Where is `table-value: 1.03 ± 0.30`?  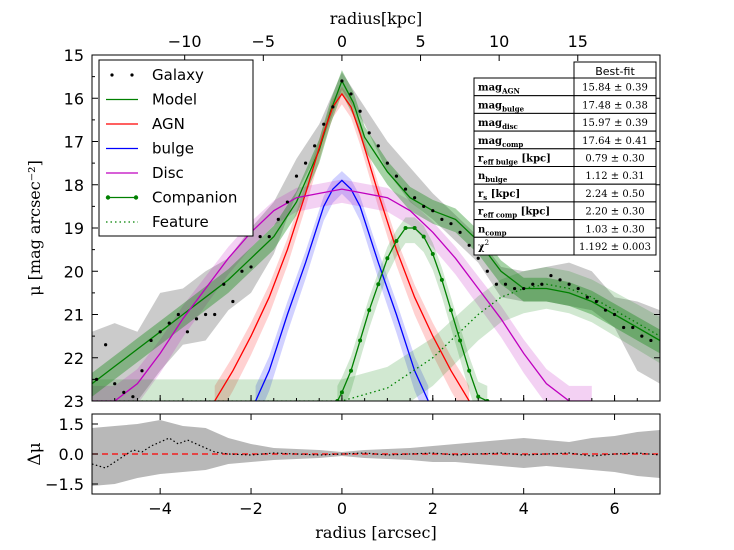 table-value: 1.03 ± 0.30 is located at coordinates (614, 229).